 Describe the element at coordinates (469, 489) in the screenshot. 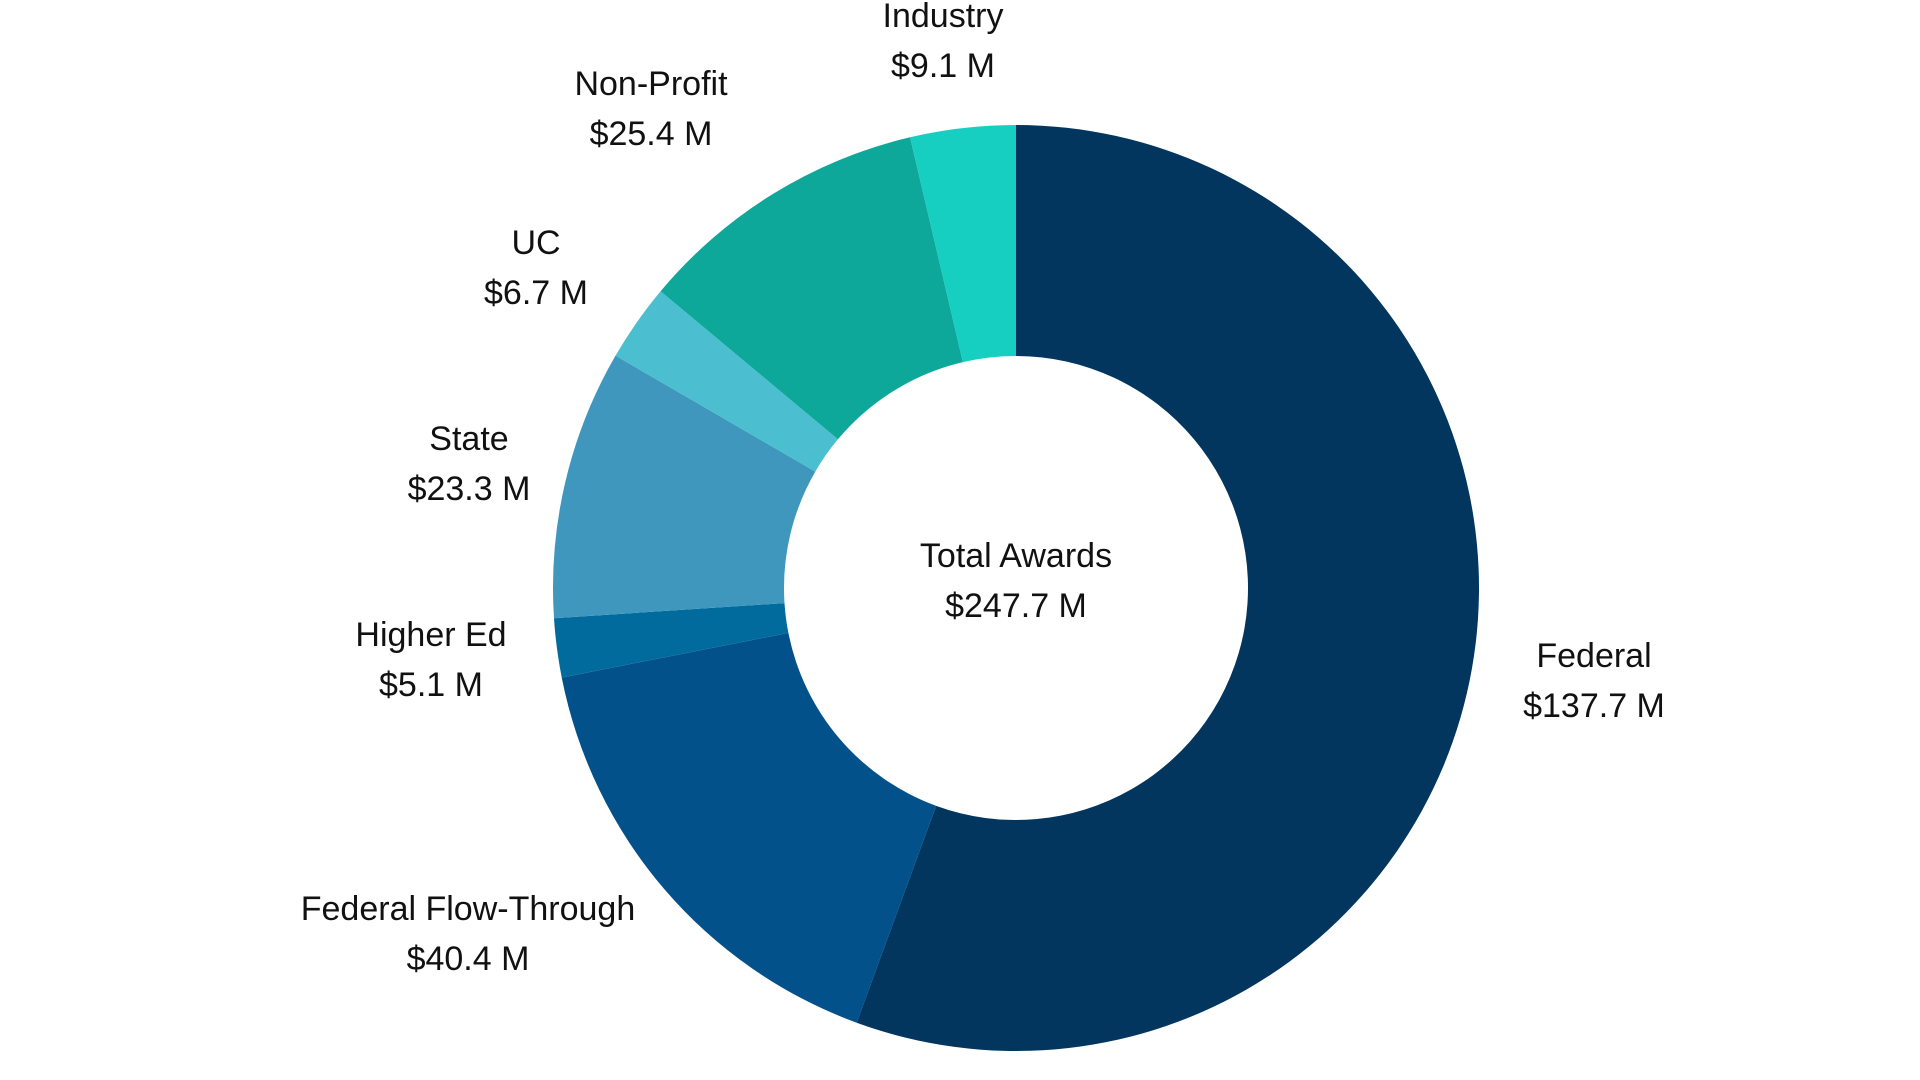

I see `slice-label-value: $23.3 M` at that location.